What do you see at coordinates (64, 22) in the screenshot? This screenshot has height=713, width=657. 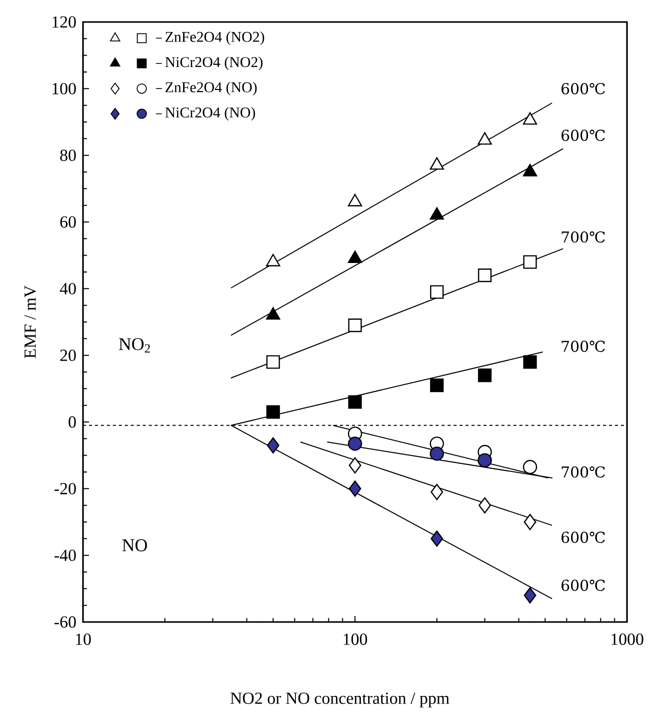 I see `y-tick-label: 120` at bounding box center [64, 22].